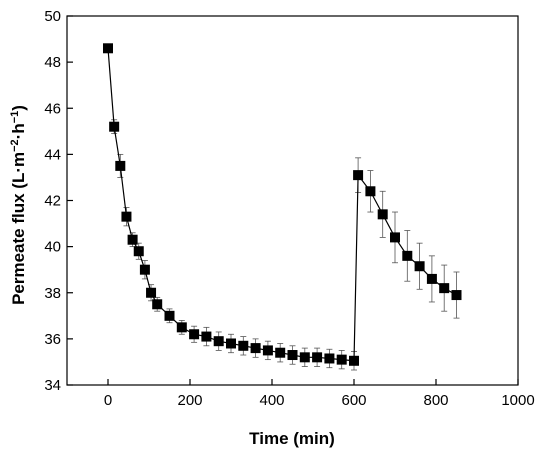 Image resolution: width=550 pixels, height=455 pixels. Describe the element at coordinates (435, 400) in the screenshot. I see `x-tick-label-4: 800` at that location.